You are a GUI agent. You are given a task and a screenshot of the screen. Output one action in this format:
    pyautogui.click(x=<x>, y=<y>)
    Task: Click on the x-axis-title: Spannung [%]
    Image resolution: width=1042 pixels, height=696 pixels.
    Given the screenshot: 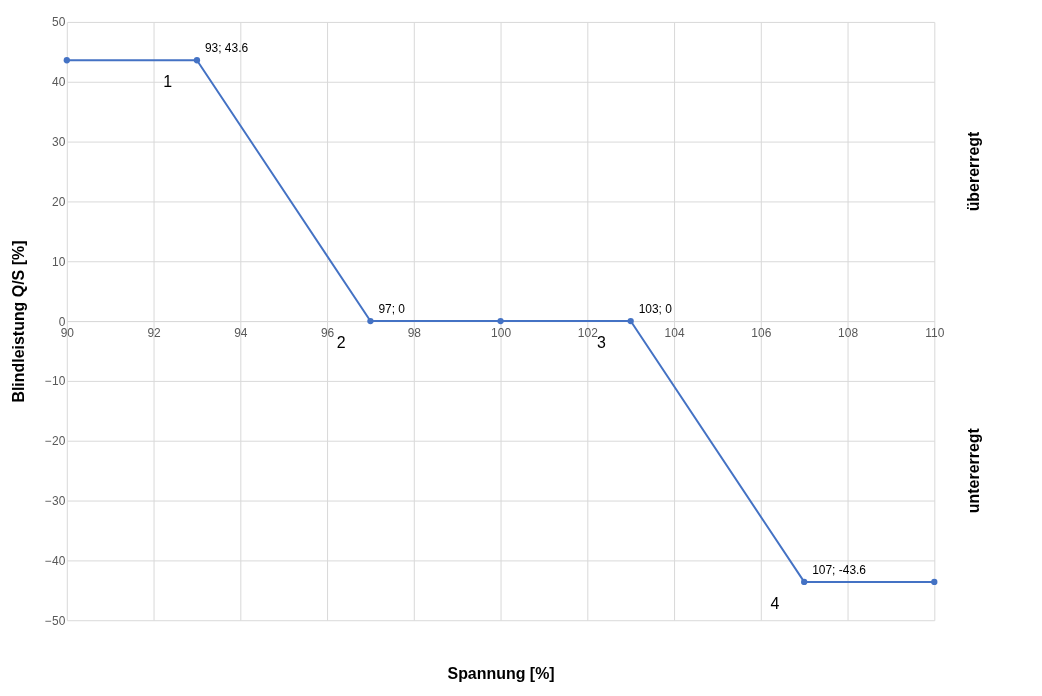 What is the action you would take?
    pyautogui.click(x=501, y=673)
    